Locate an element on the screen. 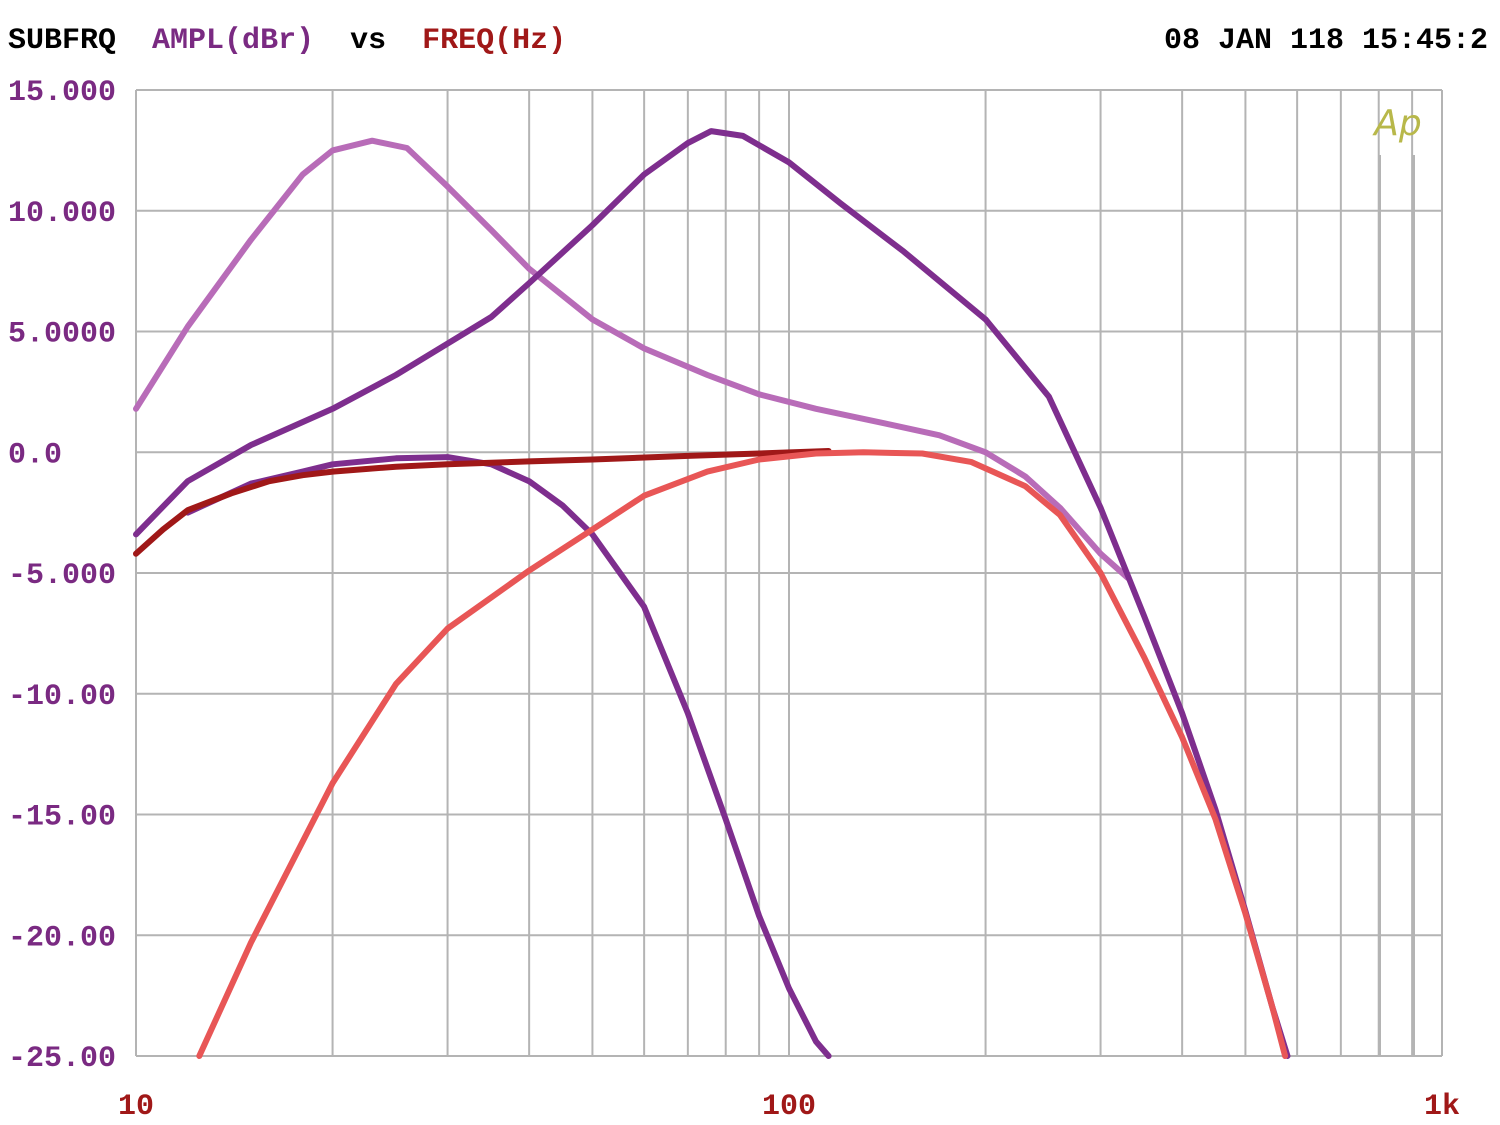  logo-text: Ap is located at coordinates (1396, 123).